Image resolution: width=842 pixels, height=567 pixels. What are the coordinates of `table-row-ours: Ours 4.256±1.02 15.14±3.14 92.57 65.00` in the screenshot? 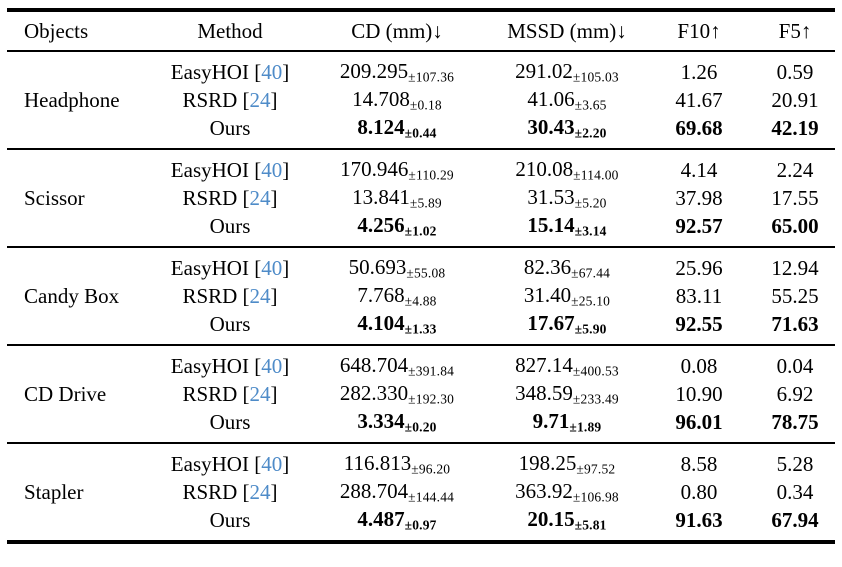 It's located at (496, 226).